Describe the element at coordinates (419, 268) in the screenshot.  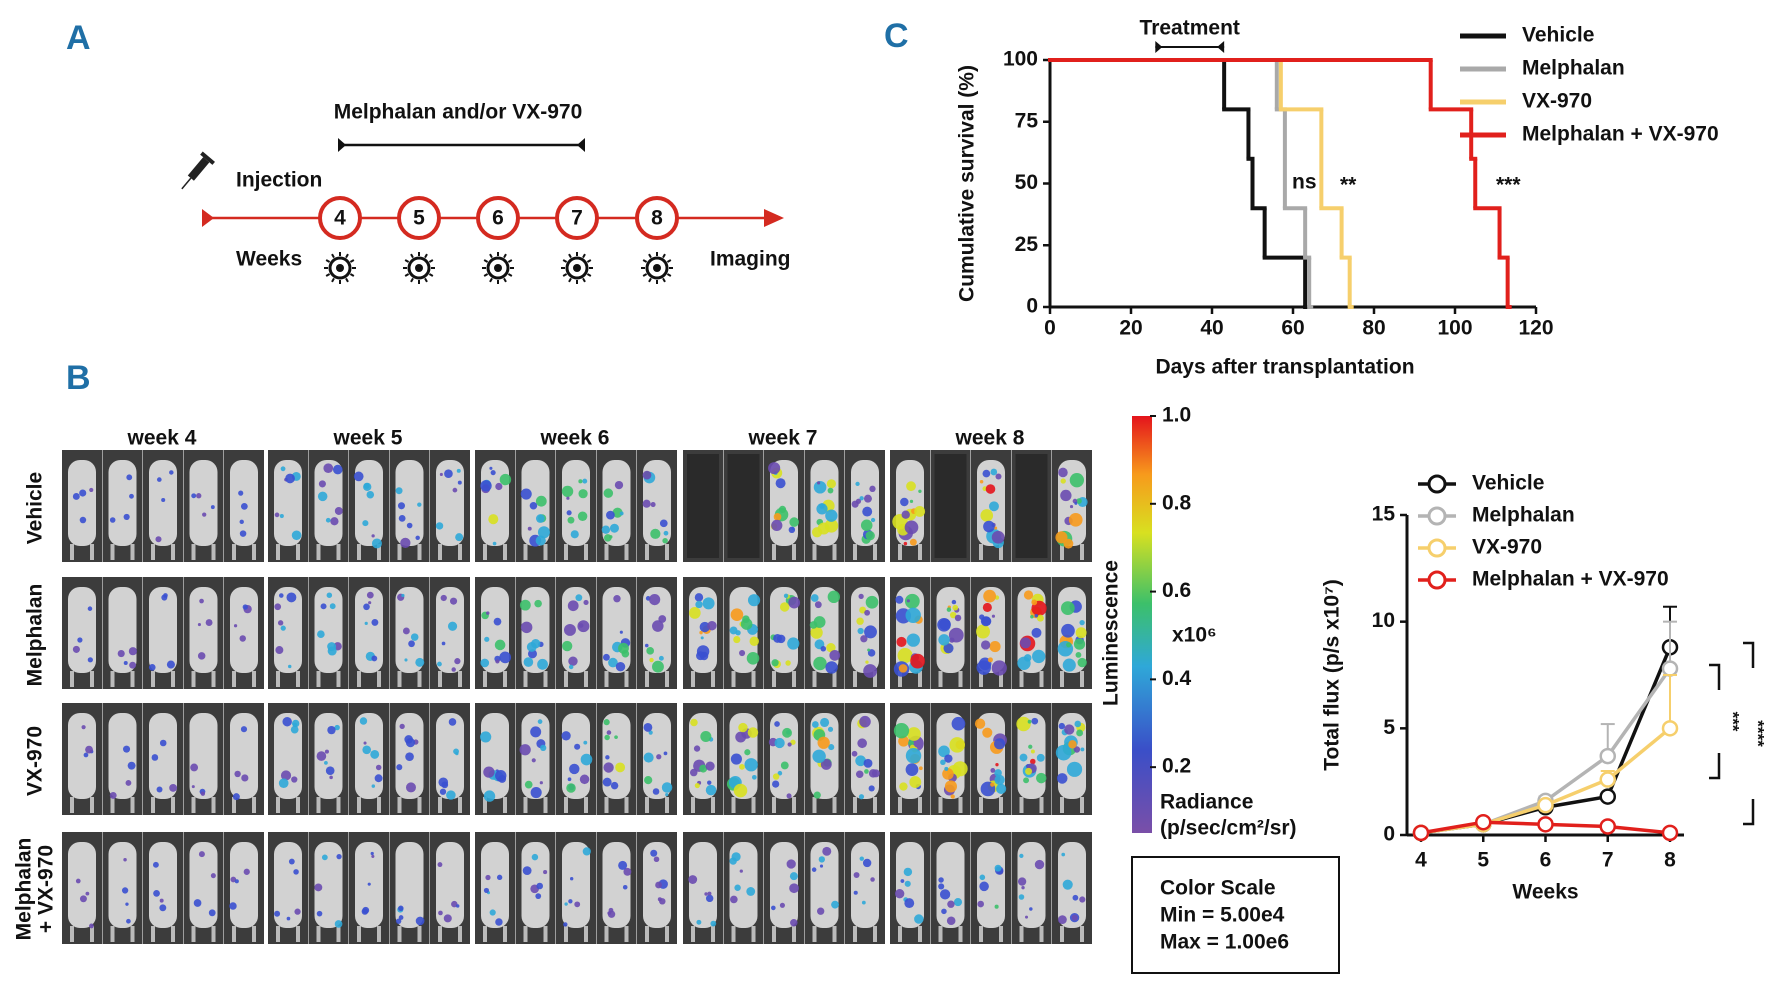
I see `icon-ring` at that location.